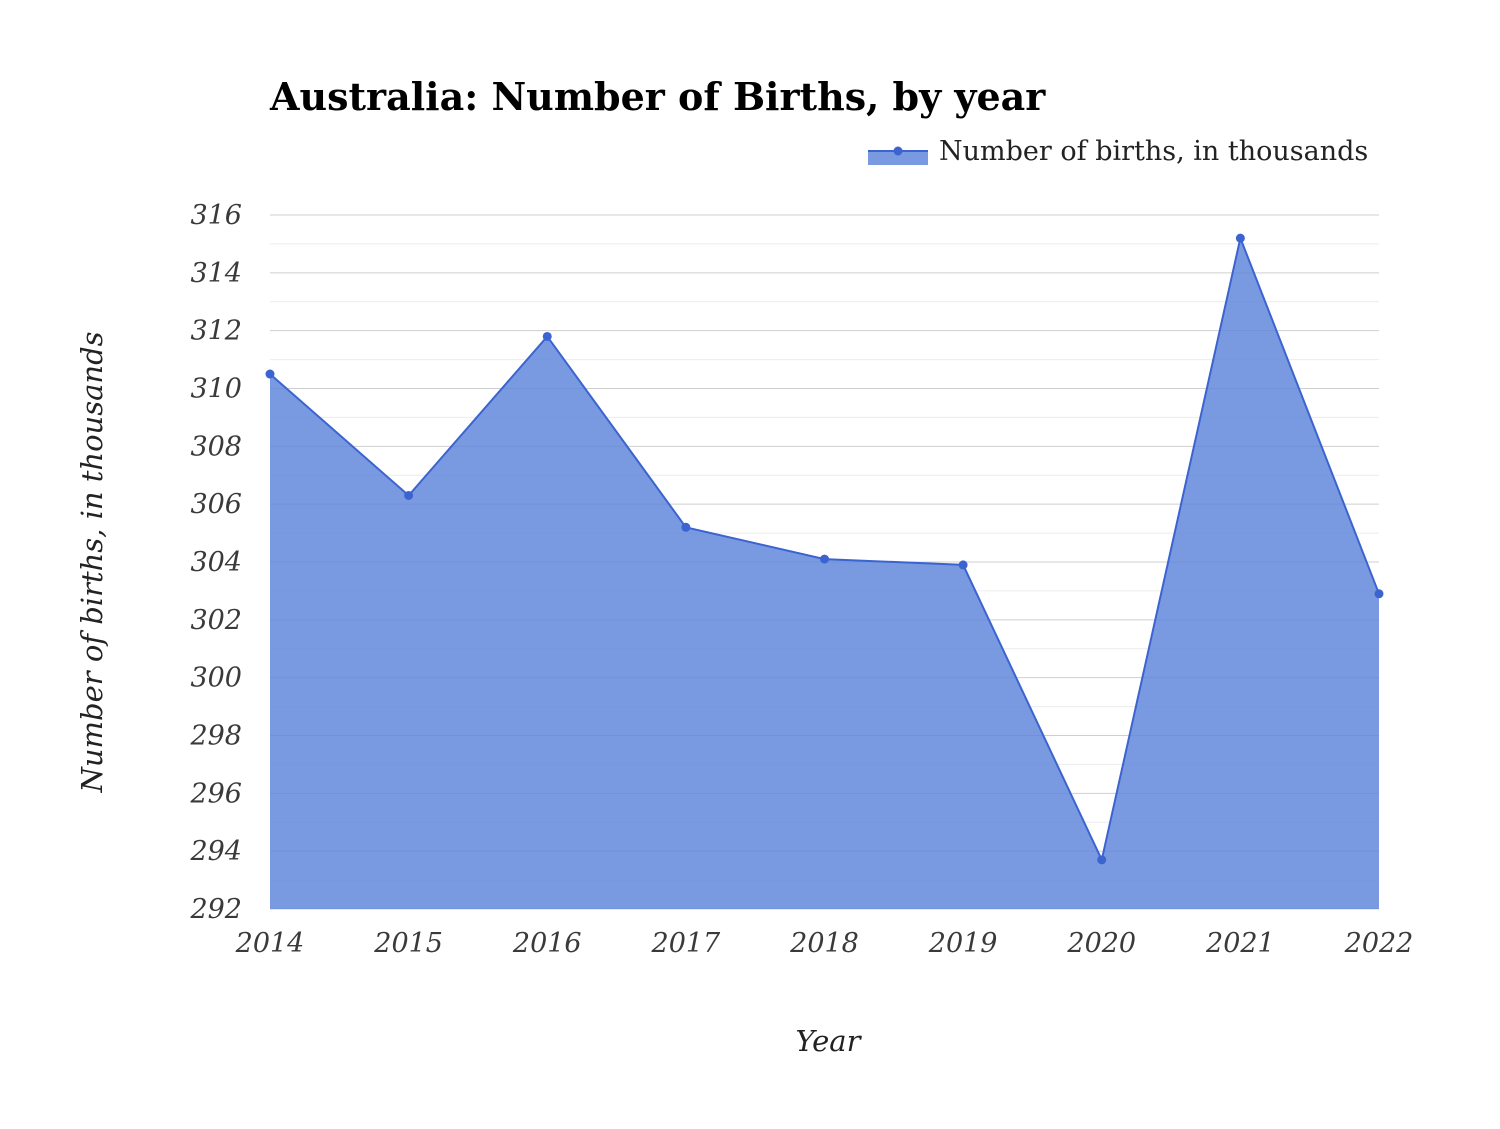 The width and height of the screenshot is (1500, 1129). Describe the element at coordinates (216, 389) in the screenshot. I see `y-tick-label: 310` at that location.